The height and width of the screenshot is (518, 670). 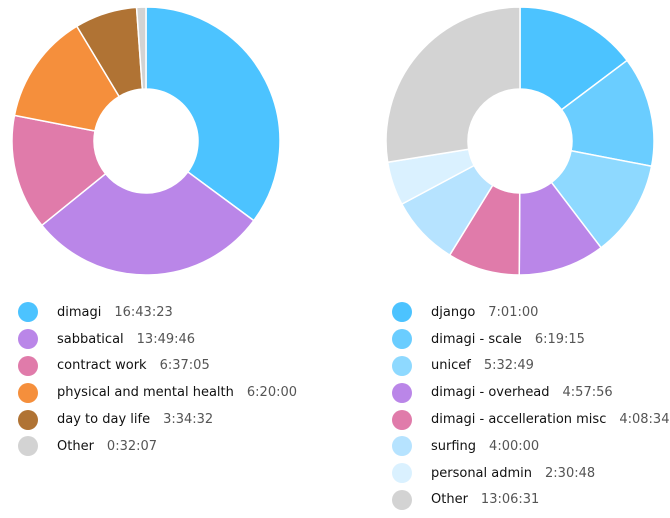 What do you see at coordinates (147, 223) in the screenshot?
I see `slice-sabbatical` at bounding box center [147, 223].